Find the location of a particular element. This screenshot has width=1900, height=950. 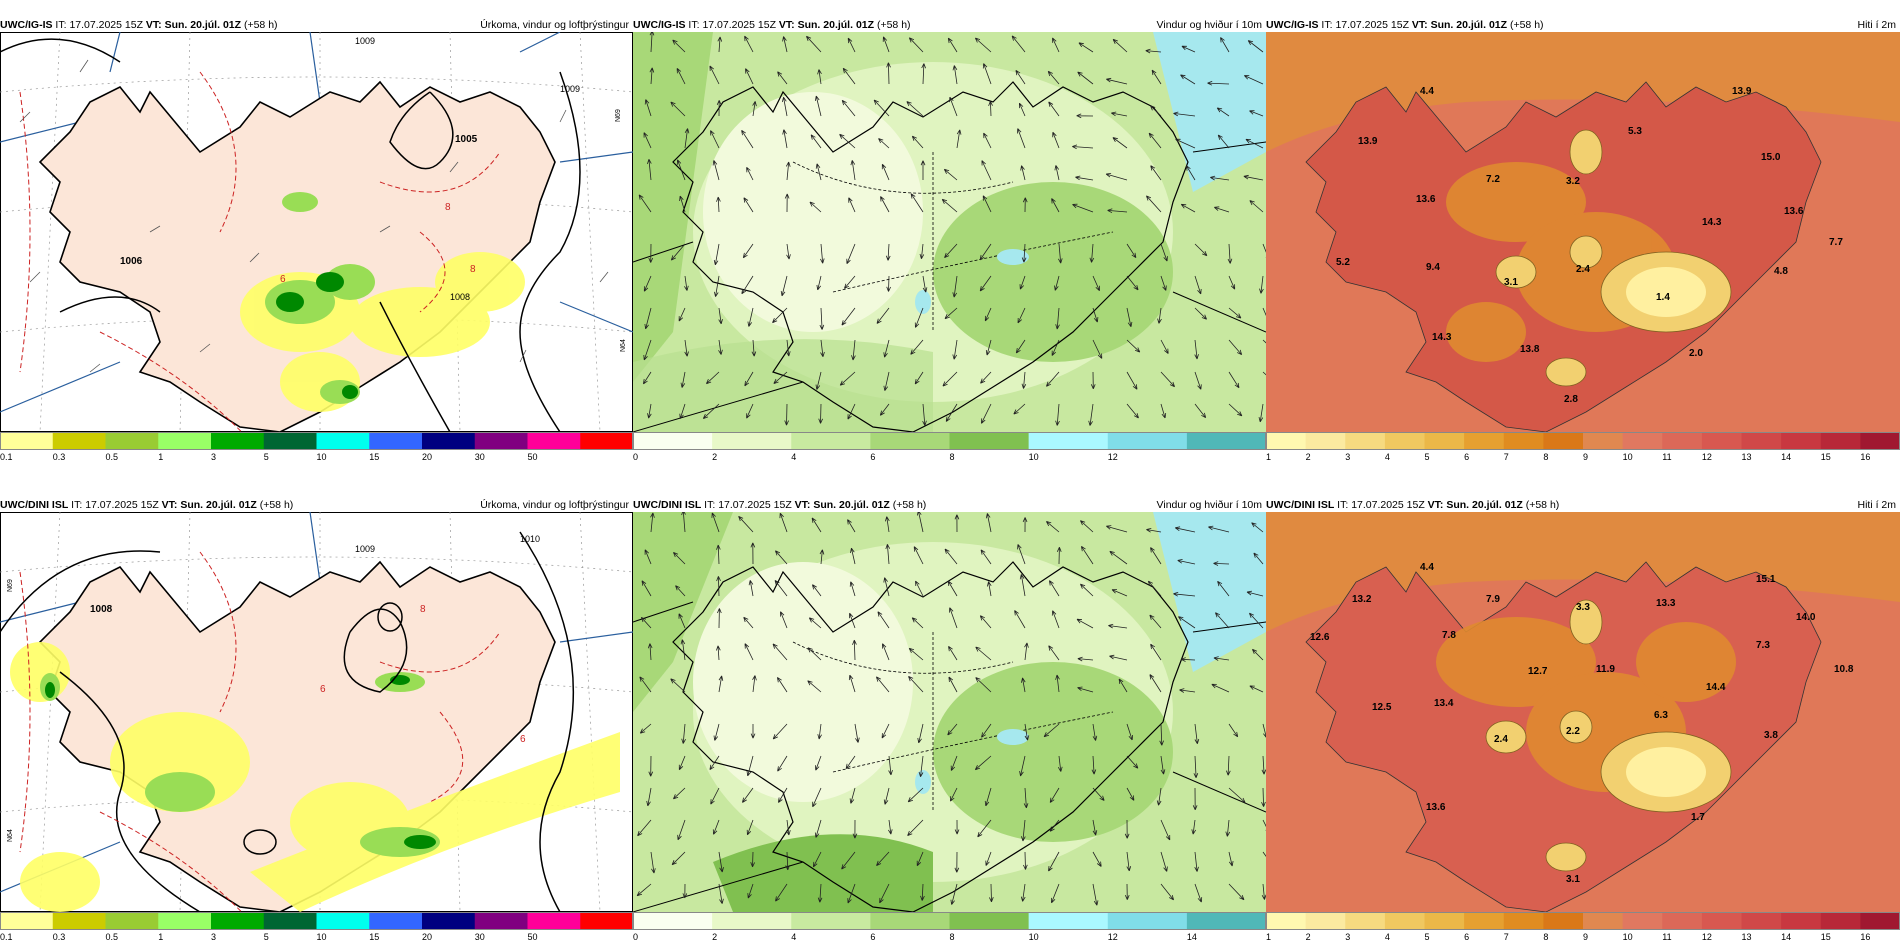

colorbar-tick: 5 is located at coordinates (1427, 457).